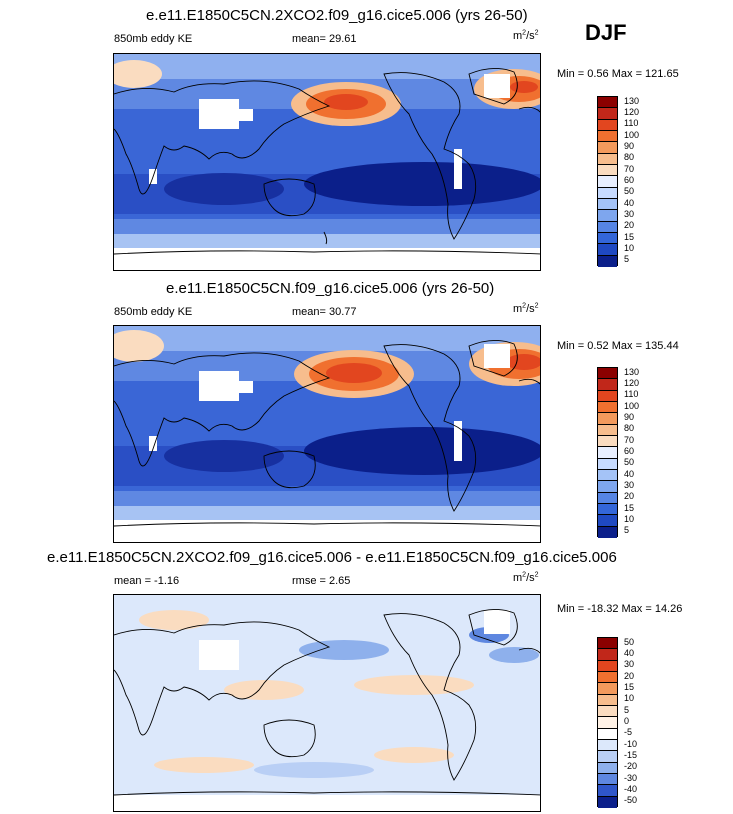  What do you see at coordinates (631, 800) in the screenshot?
I see `panel3-colorbar-label: -50` at bounding box center [631, 800].